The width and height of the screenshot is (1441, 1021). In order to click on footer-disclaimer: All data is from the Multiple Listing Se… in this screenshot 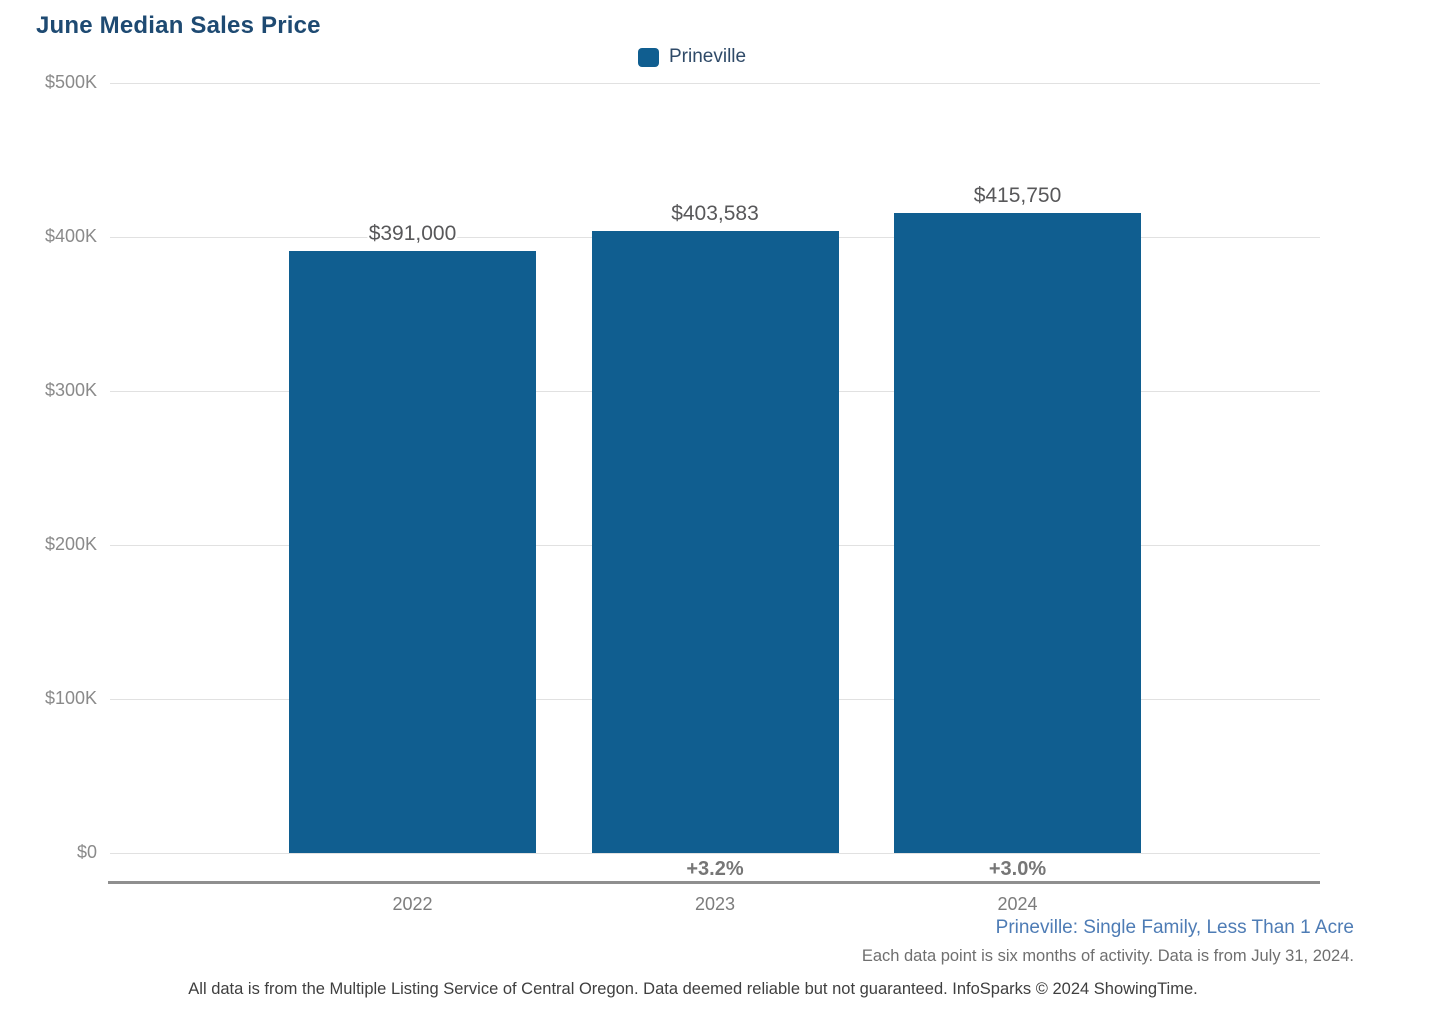, I will do `click(693, 989)`.